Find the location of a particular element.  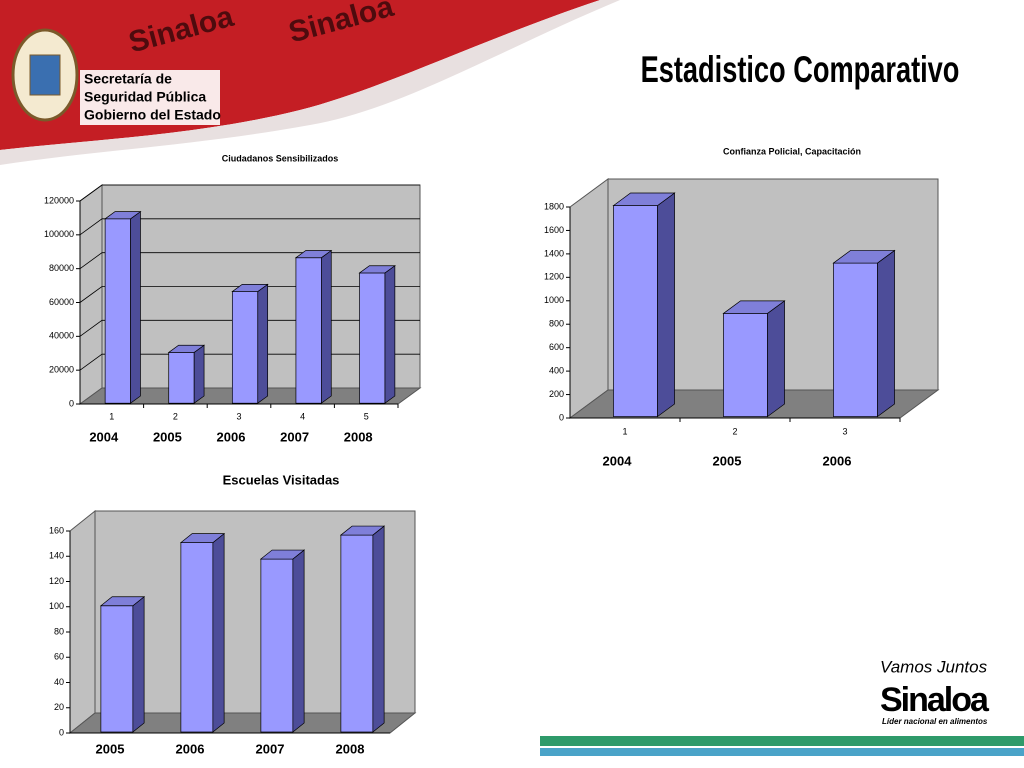

logo-slogan: Vamos Juntos is located at coordinates (934, 666).